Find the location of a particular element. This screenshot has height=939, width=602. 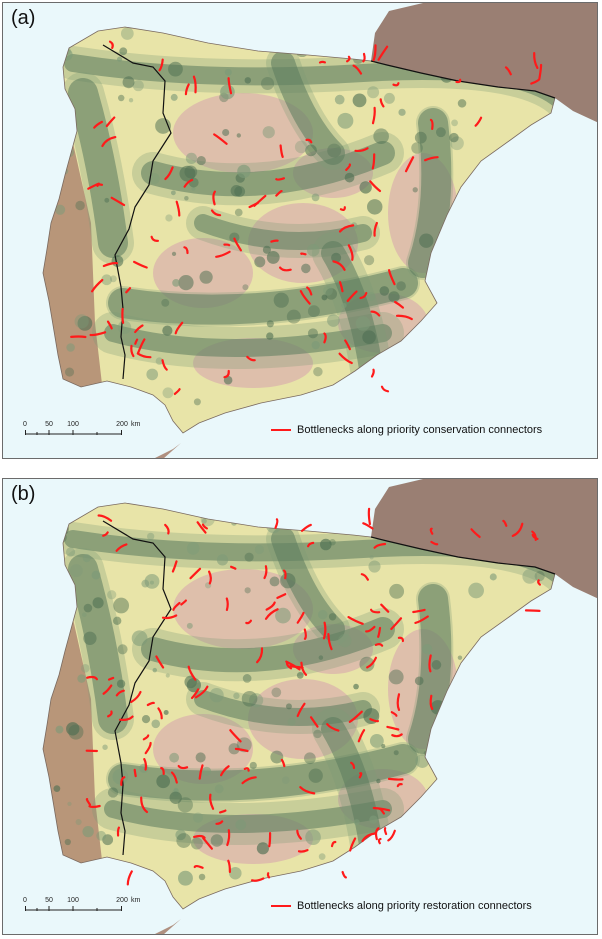

scale-unit: km is located at coordinates (136, 900).